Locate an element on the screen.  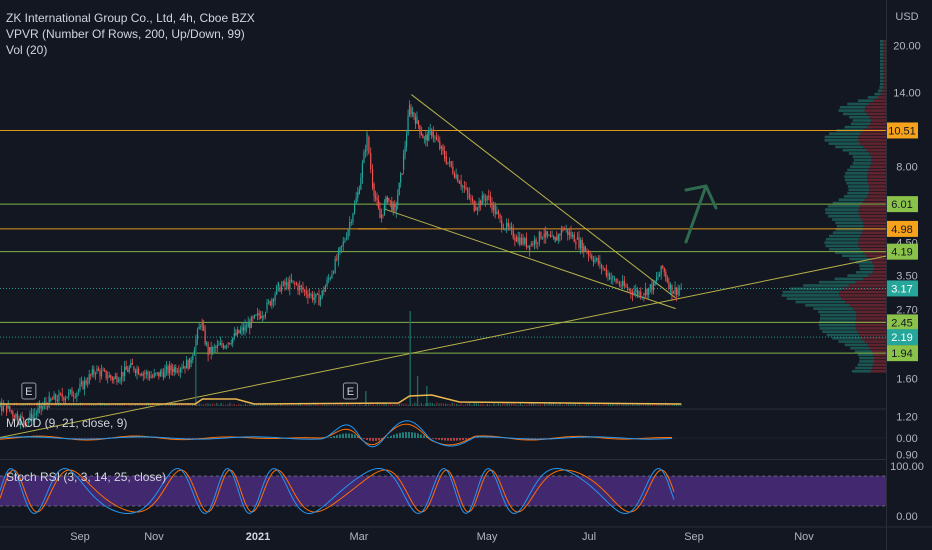
volume-bars is located at coordinates (341, 358).